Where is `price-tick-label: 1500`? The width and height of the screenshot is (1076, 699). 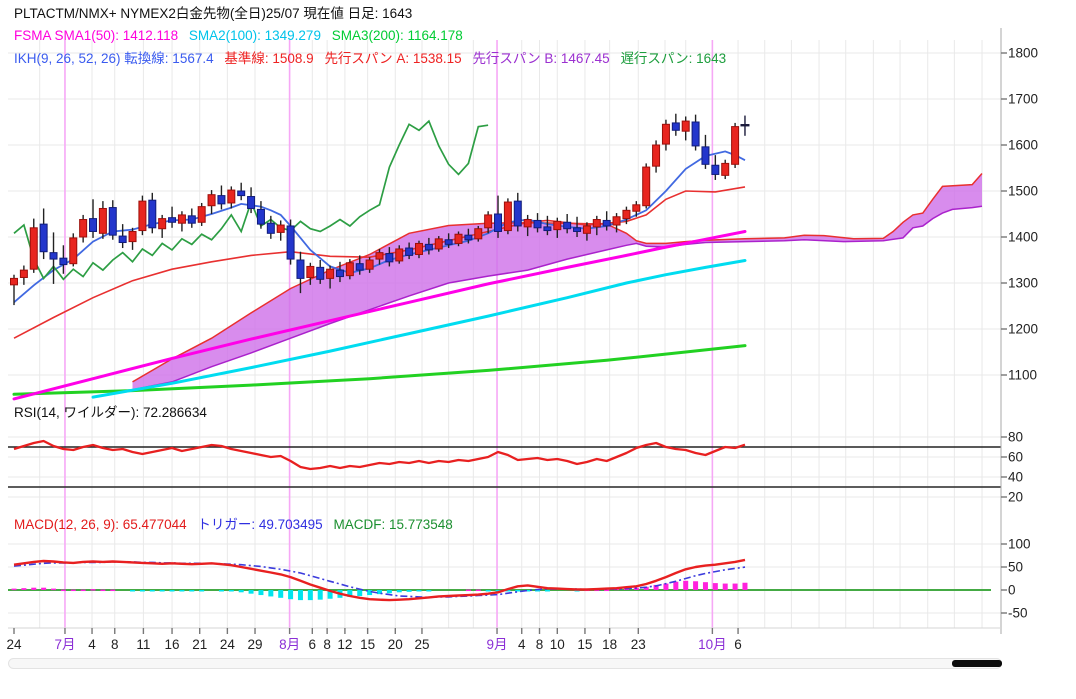 price-tick-label: 1500 is located at coordinates (1023, 191).